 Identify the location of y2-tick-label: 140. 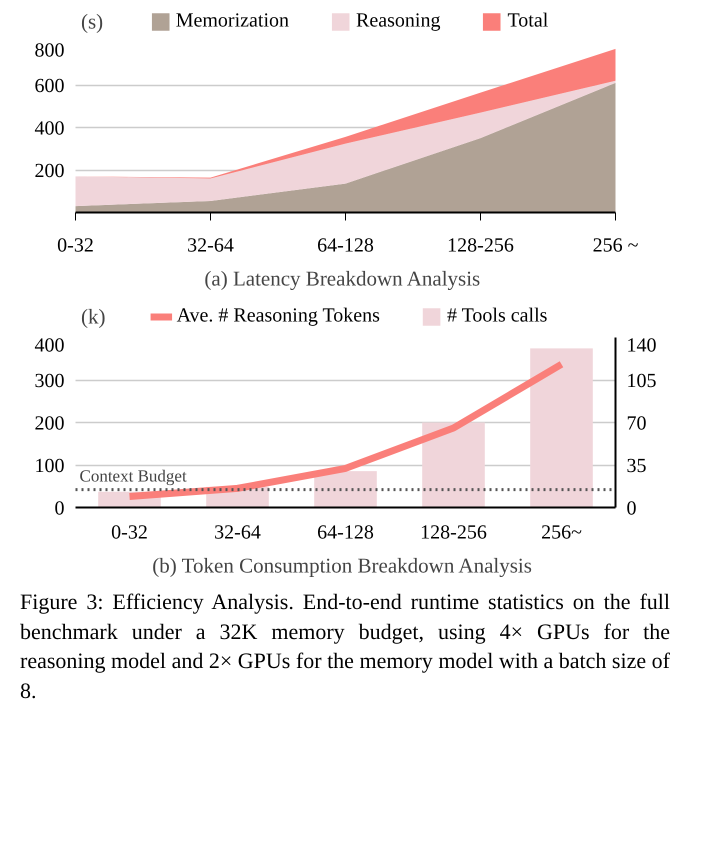
(641, 345).